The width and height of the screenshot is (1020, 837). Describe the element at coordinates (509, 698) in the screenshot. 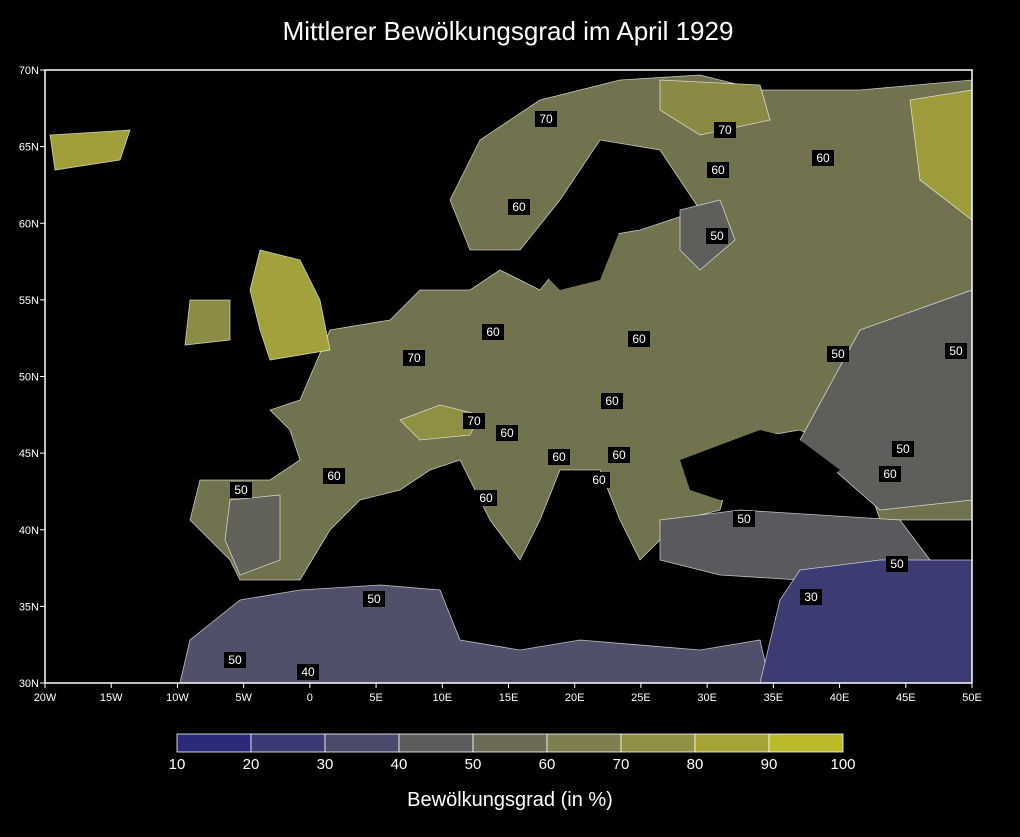

I see `lon-tick-label: 15E` at that location.